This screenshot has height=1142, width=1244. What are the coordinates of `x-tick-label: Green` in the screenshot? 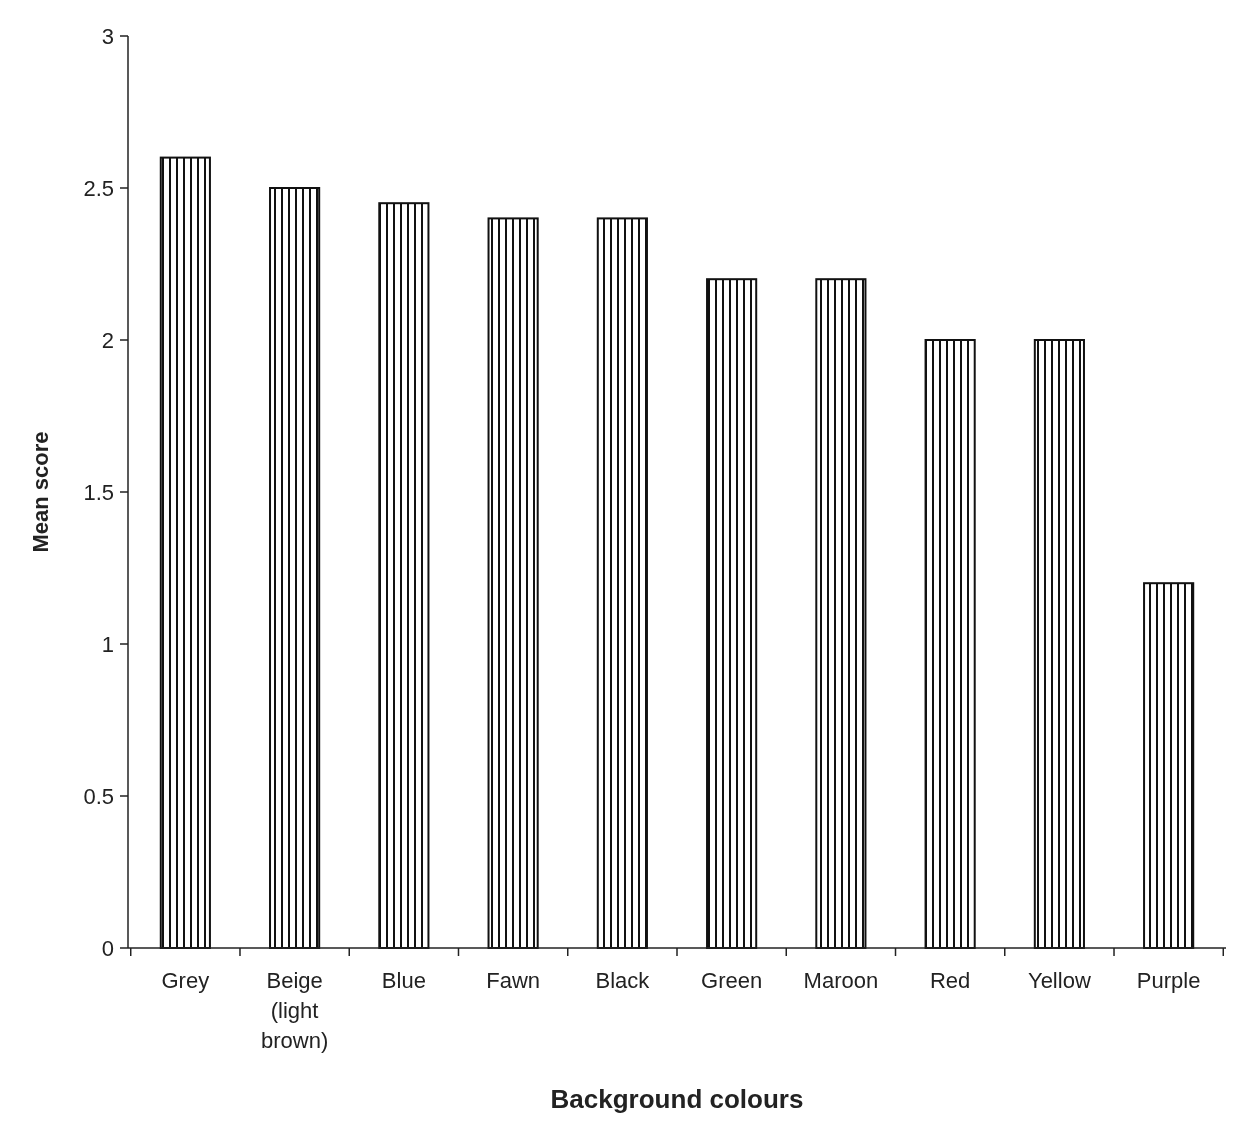 It's located at (732, 980).